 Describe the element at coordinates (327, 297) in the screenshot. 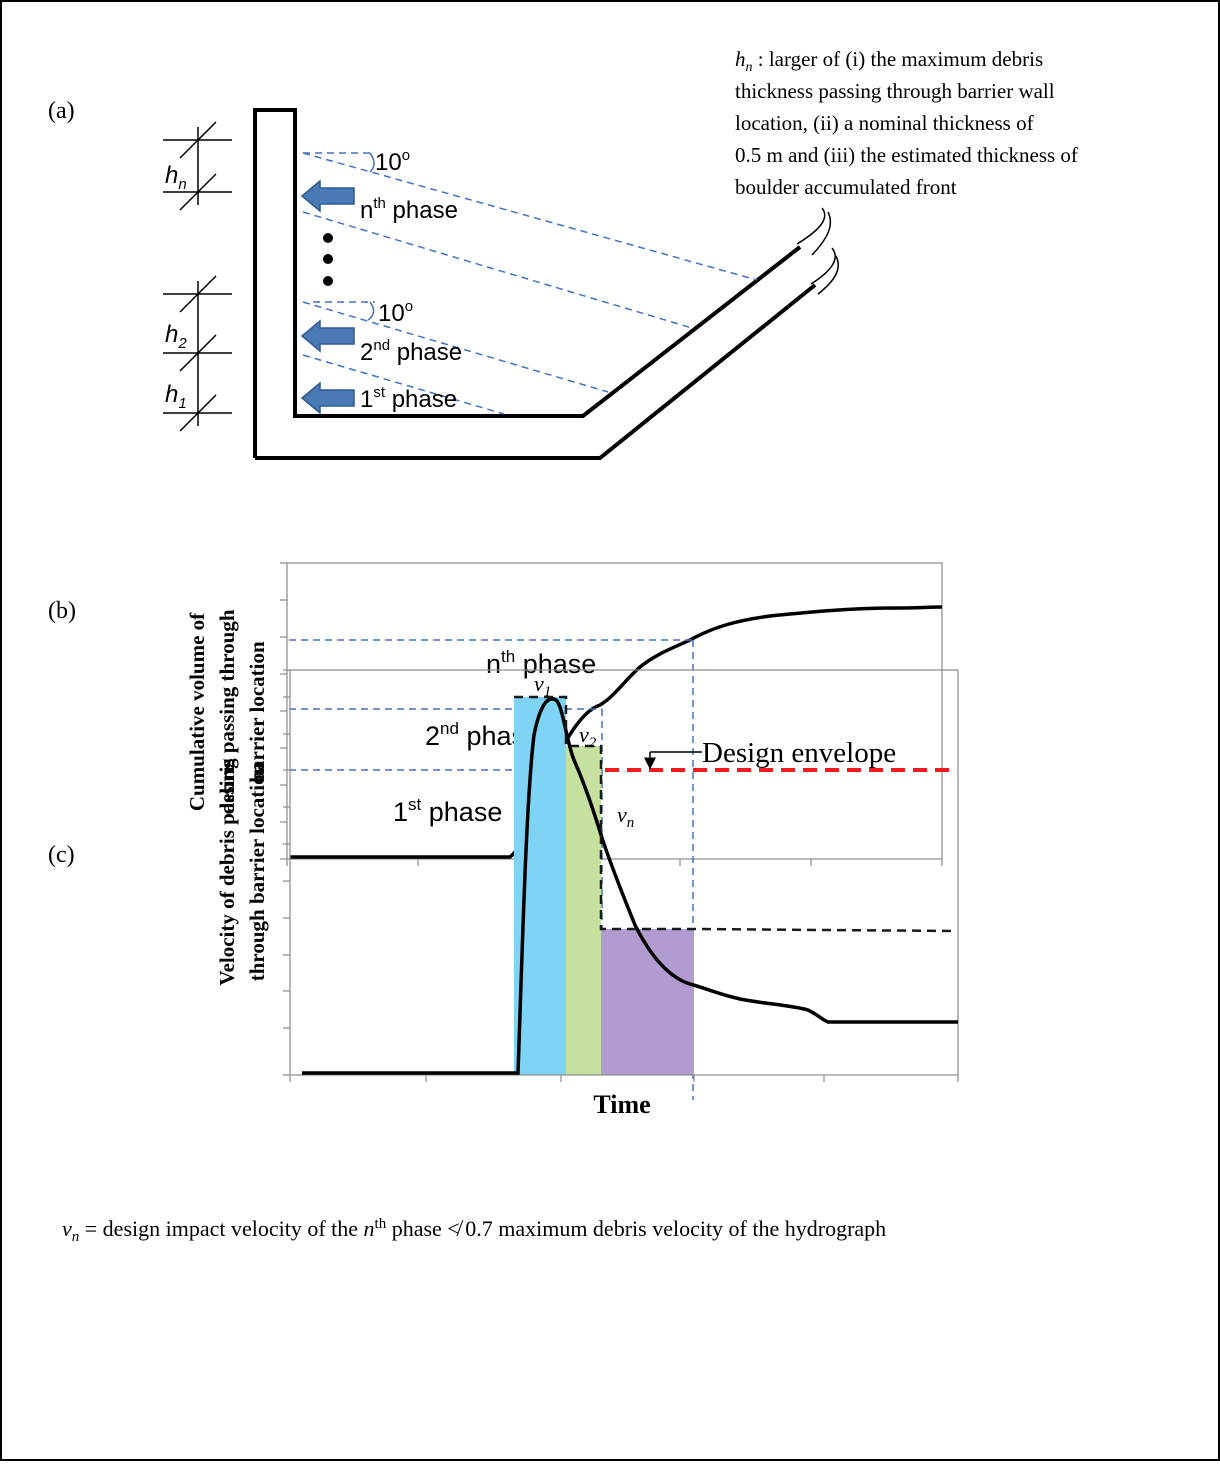

I see `impact-arrows` at that location.